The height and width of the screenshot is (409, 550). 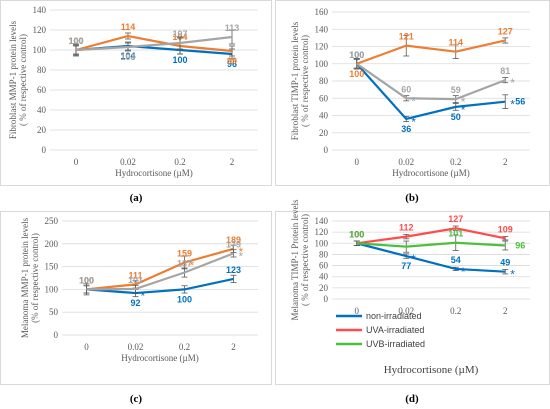 I want to click on y-axis-title: Melanoma TIMP-1 Protein levels, so click(x=295, y=260).